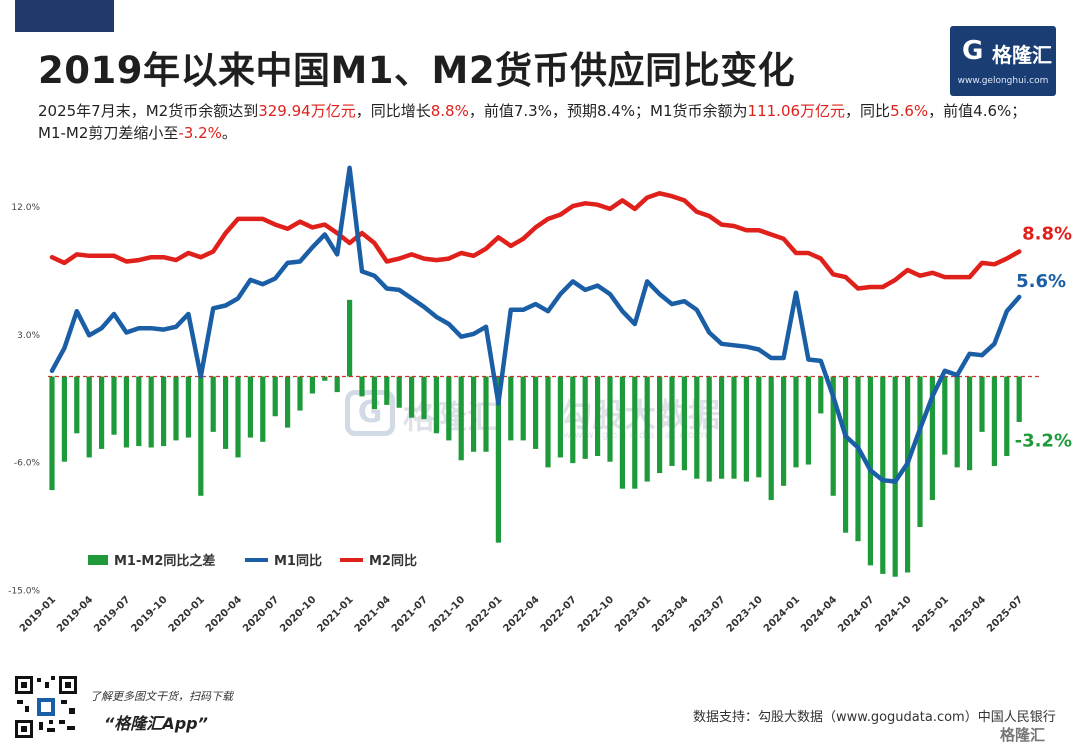  Describe the element at coordinates (224, 614) in the screenshot. I see `x-tick-label: 2020-04` at that location.